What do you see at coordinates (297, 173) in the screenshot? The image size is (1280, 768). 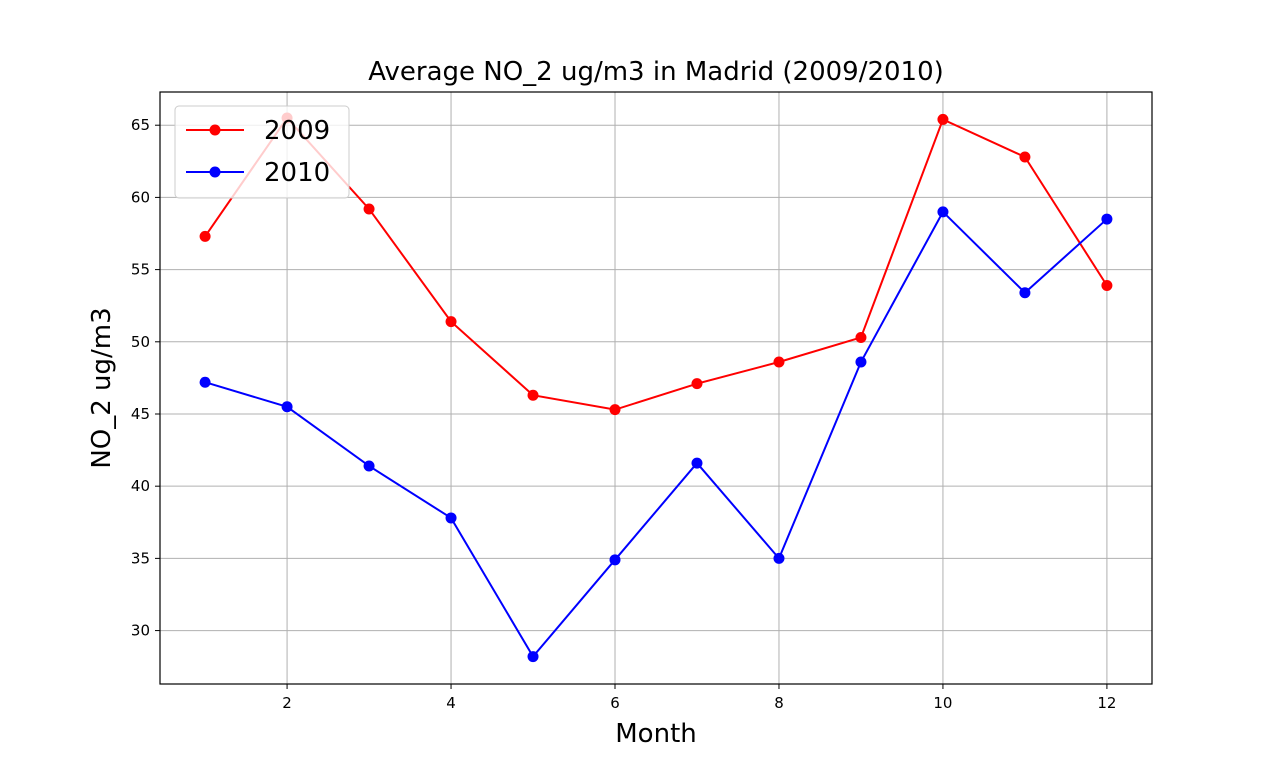 I see `legend-label-2010: 2010` at bounding box center [297, 173].